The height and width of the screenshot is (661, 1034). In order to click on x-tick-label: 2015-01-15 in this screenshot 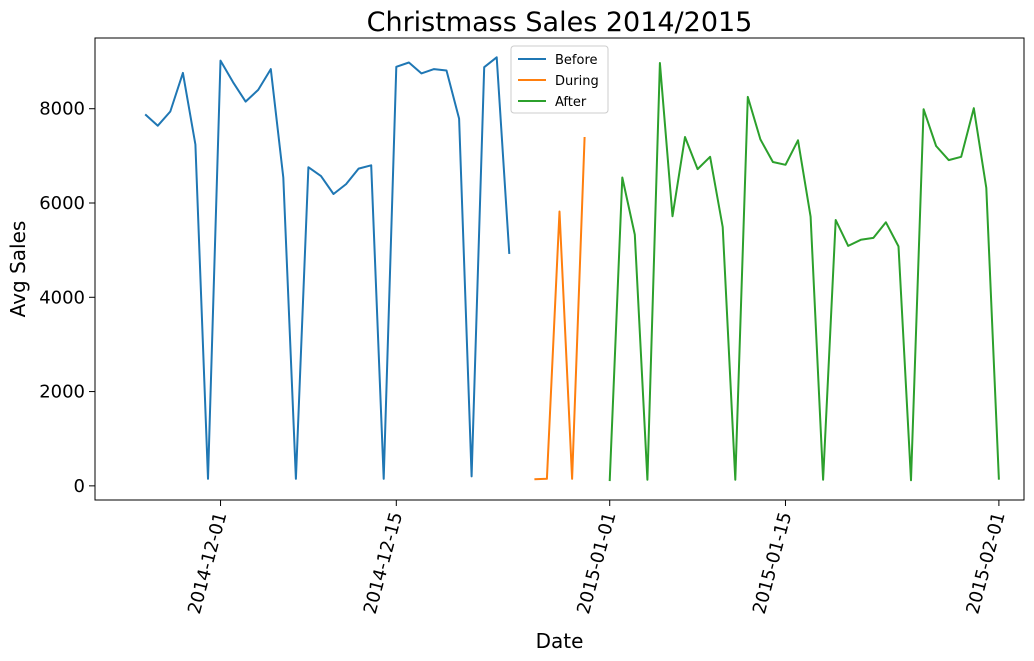, I will do `click(772, 563)`.